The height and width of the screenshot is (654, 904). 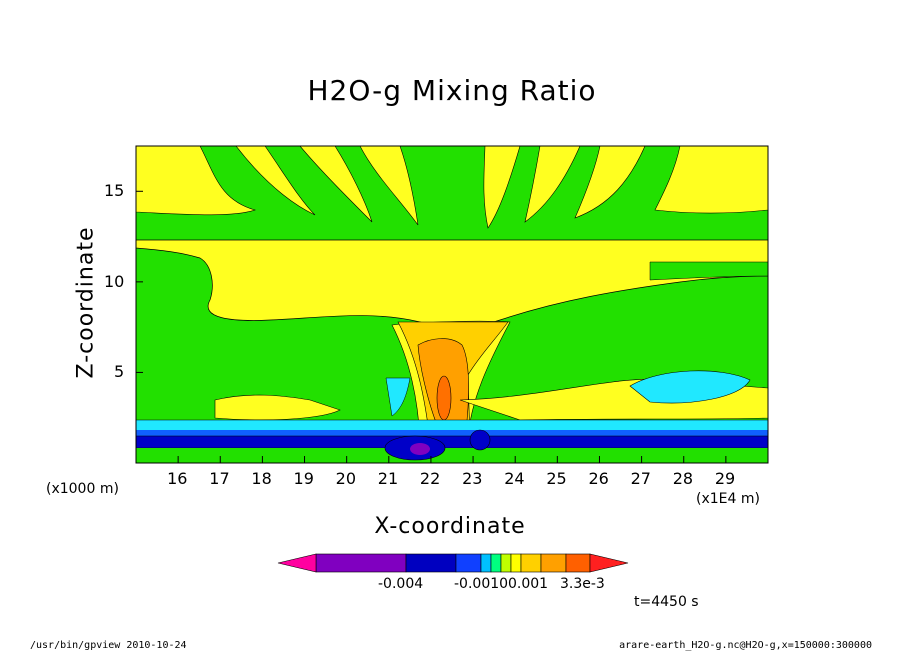 I want to click on surface-green-band, so click(x=452, y=455).